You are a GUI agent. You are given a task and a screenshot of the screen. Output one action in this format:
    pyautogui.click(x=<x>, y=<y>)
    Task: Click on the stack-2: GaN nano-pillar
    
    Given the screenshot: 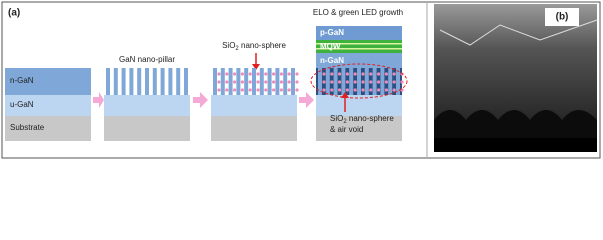 What is the action you would take?
    pyautogui.click(x=147, y=98)
    